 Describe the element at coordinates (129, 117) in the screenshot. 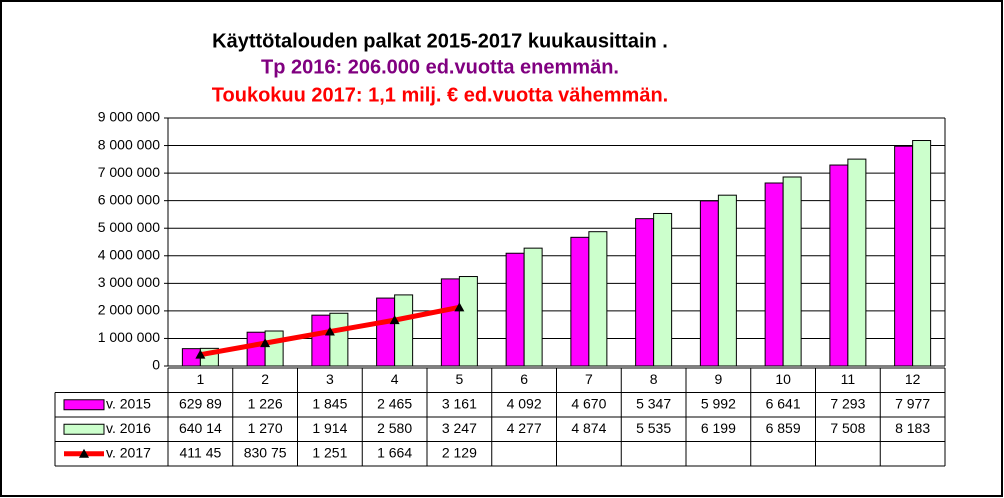

I see `y-tick-label: 9 000 000` at that location.